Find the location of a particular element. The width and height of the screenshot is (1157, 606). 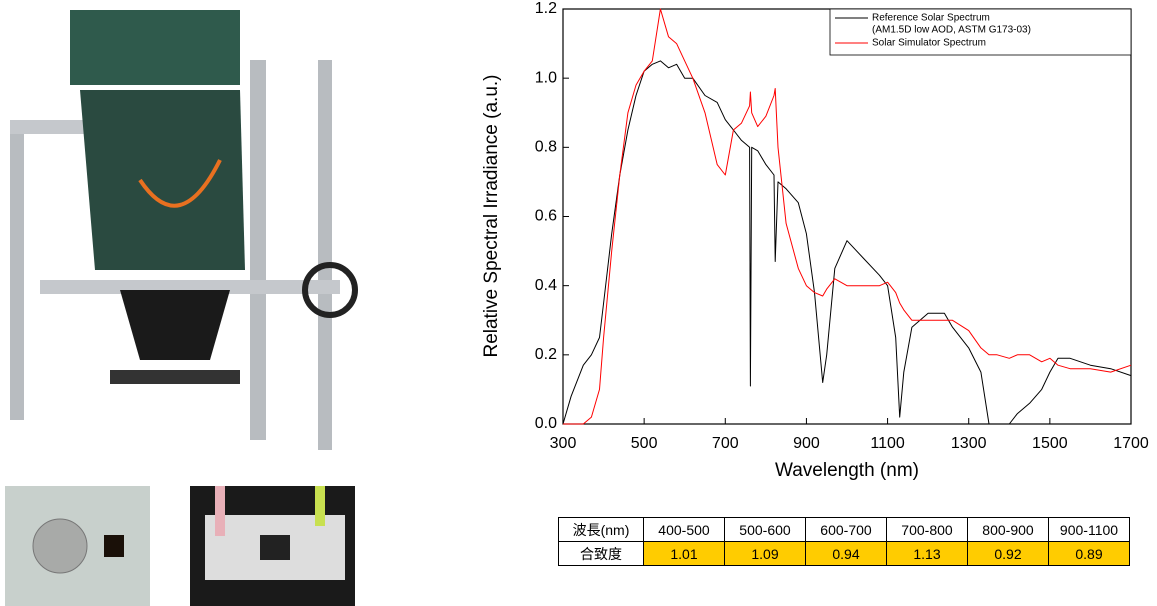

y-tick-label: 0.0 is located at coordinates (546, 423).